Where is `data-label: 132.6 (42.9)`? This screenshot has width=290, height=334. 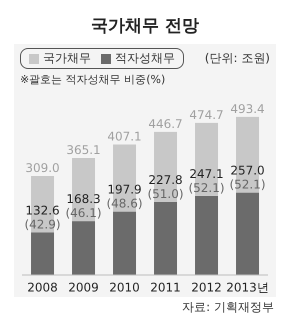
data-label: 132.6 (42.9) is located at coordinates (42, 218).